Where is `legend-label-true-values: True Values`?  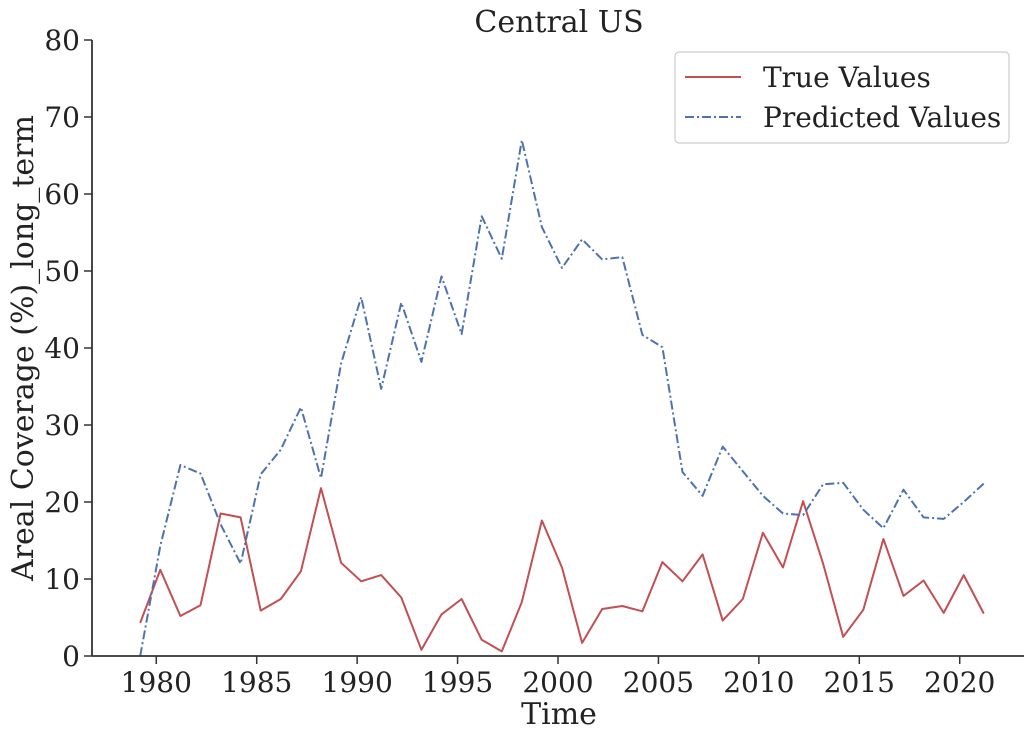 legend-label-true-values: True Values is located at coordinates (847, 77).